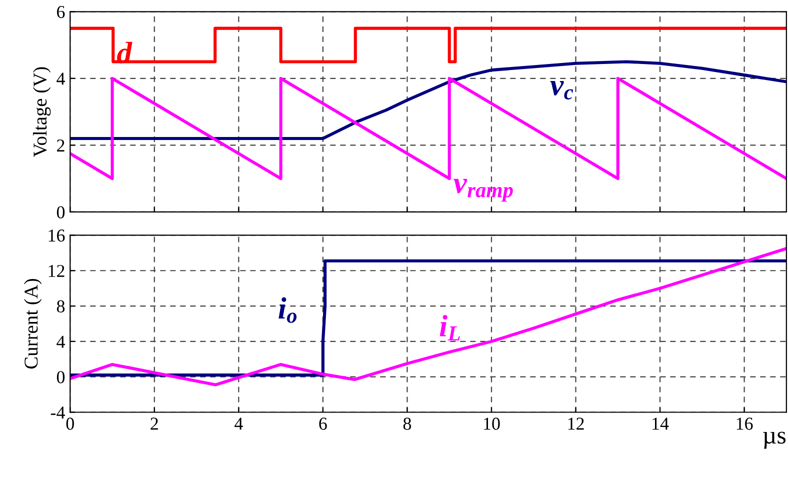 This screenshot has width=788, height=485. What do you see at coordinates (660, 424) in the screenshot?
I see `x-tick-label: 14` at bounding box center [660, 424].